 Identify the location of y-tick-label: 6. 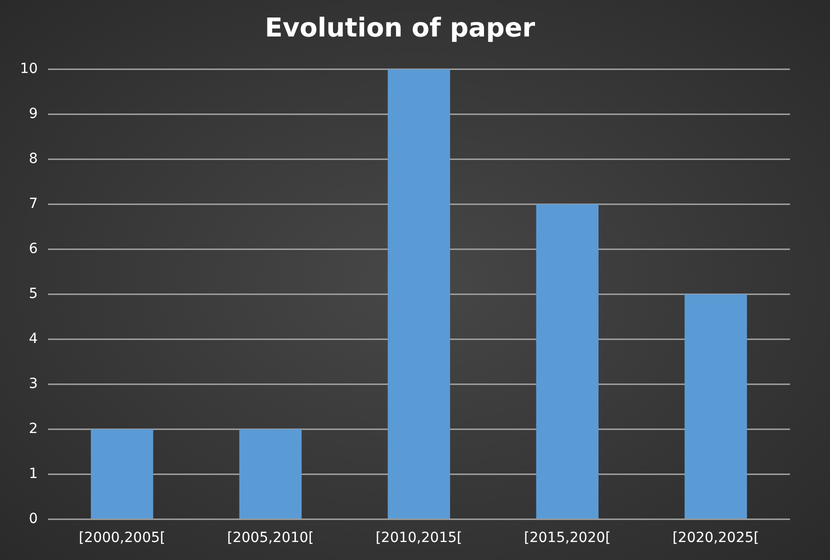
(33, 248).